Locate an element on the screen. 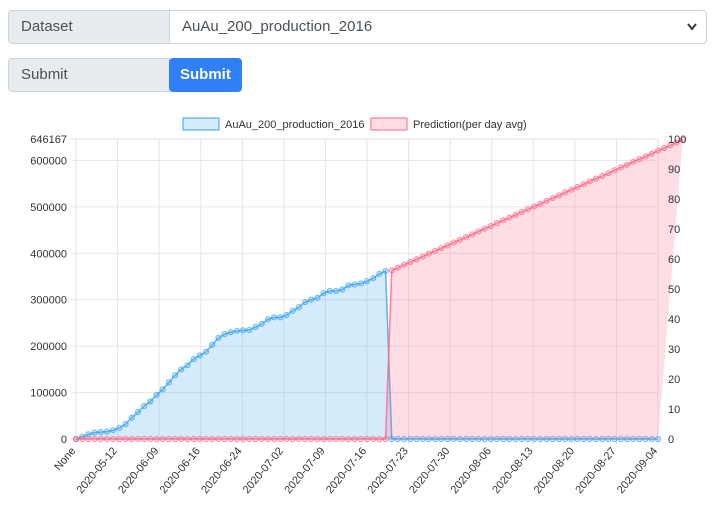  submit-button: Submit is located at coordinates (205, 75).